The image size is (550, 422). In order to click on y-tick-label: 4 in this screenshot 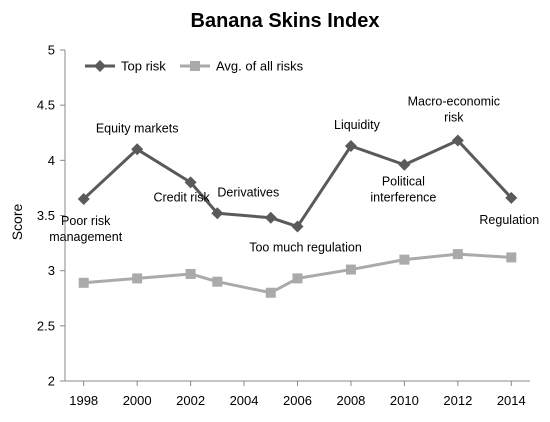, I will do `click(51, 160)`.